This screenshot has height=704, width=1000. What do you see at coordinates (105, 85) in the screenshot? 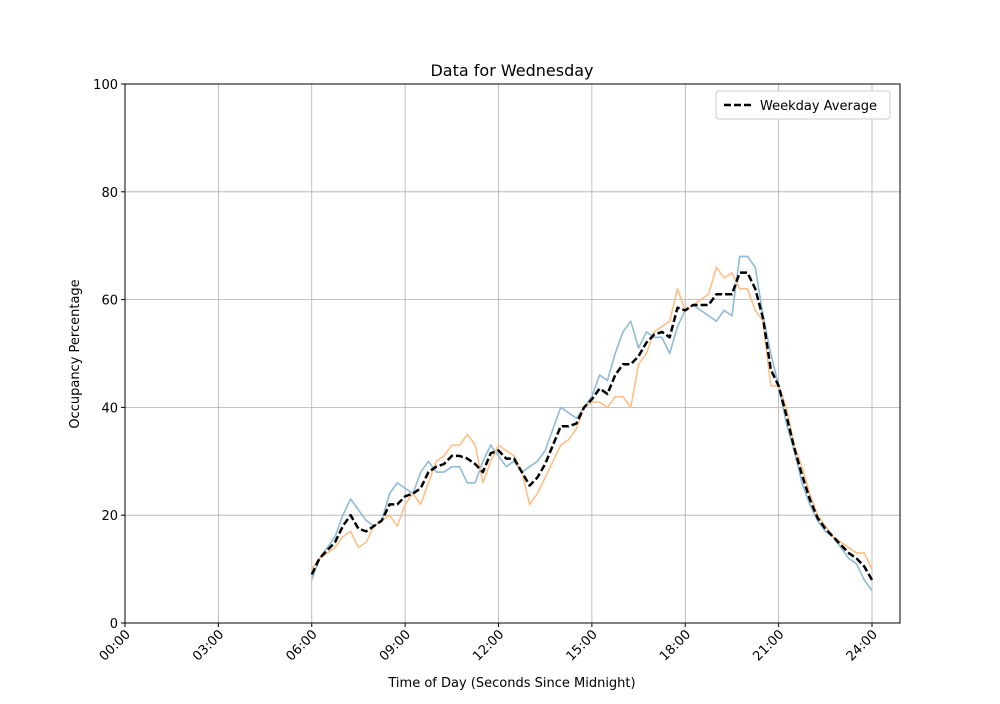
I see `y-tick-label: 100` at bounding box center [105, 85].